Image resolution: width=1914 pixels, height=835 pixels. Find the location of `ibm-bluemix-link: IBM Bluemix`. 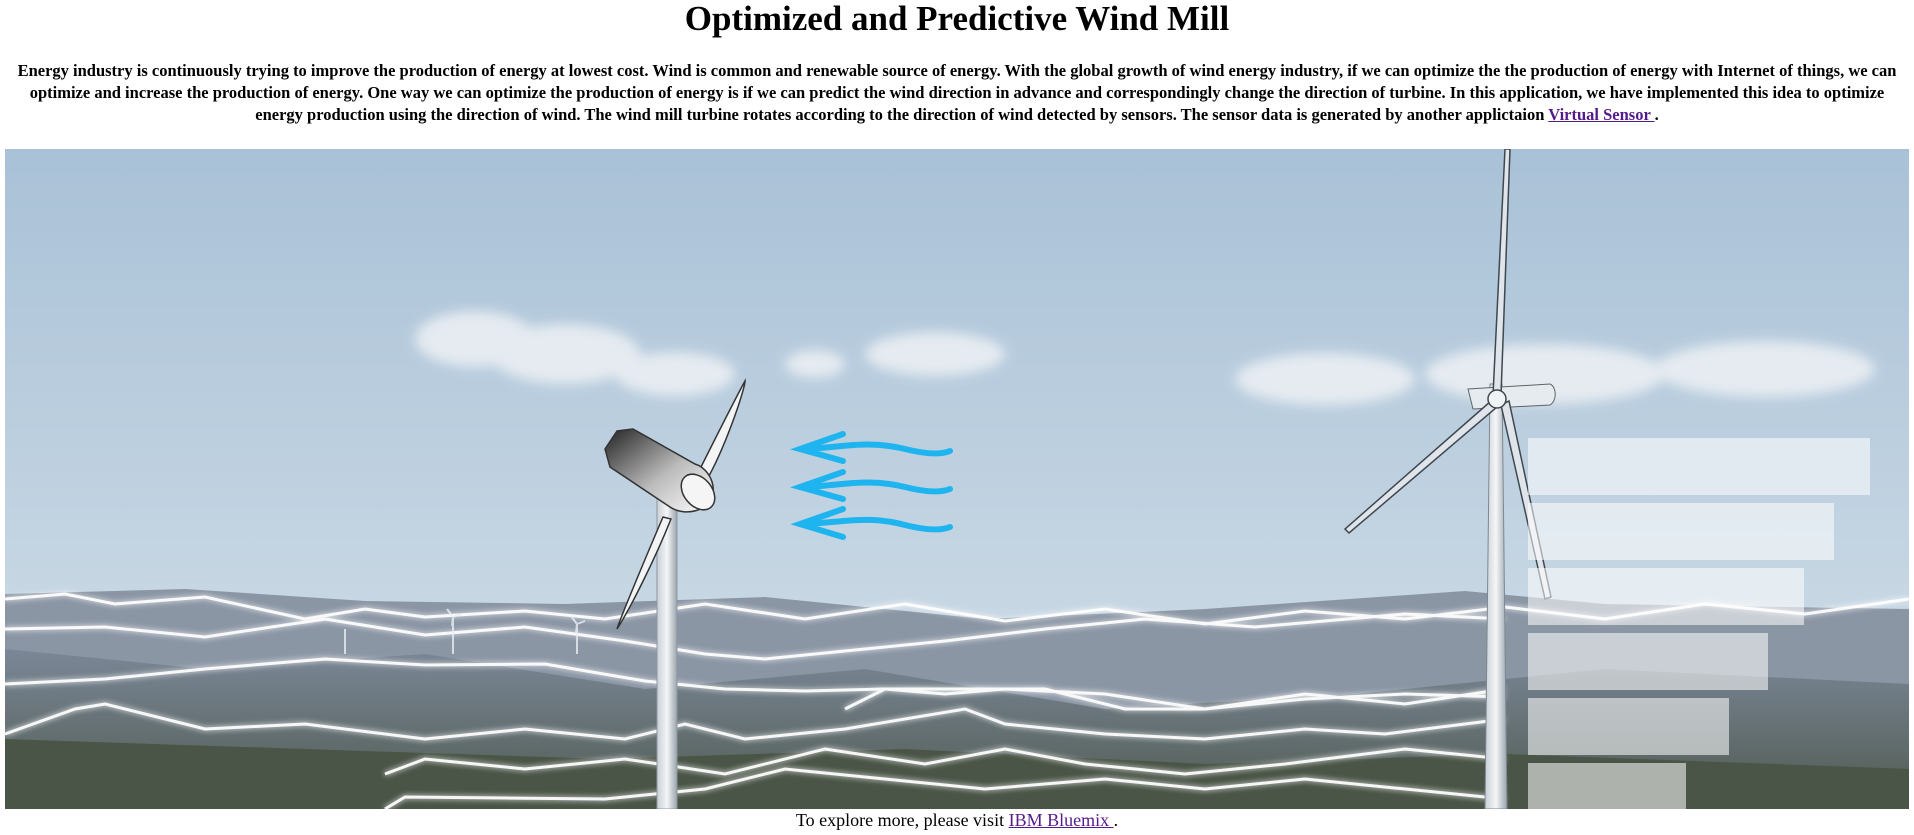

ibm-bluemix-link: IBM Bluemix is located at coordinates (1061, 820).